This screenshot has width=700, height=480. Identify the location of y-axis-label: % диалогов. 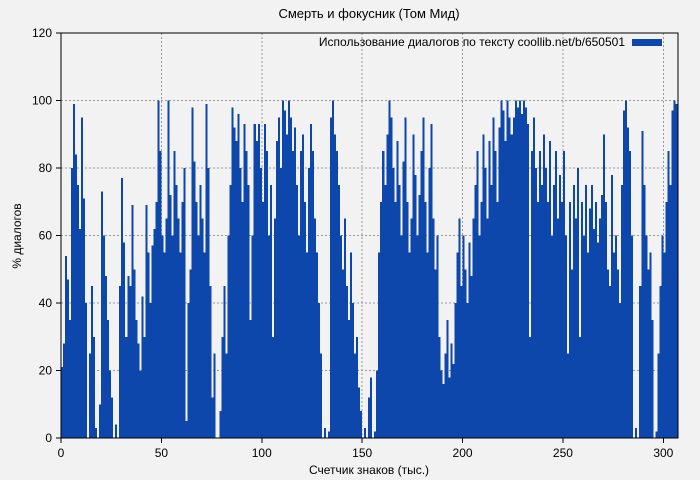
(17, 235).